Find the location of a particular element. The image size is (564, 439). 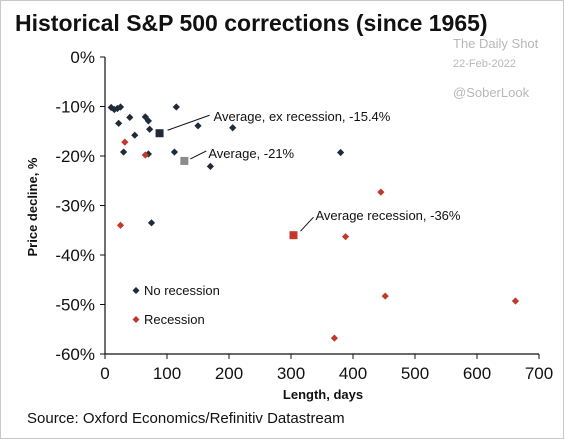

y-tick-label: -50% is located at coordinates (75, 305).